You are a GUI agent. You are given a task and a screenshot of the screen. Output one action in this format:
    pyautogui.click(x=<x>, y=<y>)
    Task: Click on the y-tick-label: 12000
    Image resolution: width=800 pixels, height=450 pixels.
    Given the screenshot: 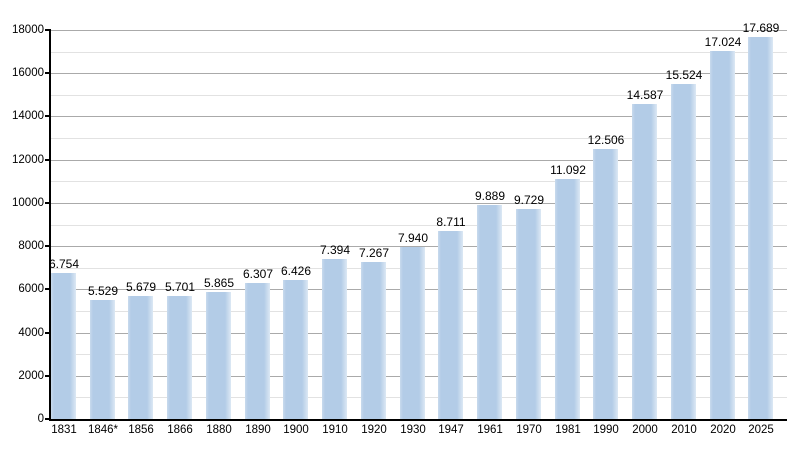 What is the action you would take?
    pyautogui.click(x=28, y=160)
    